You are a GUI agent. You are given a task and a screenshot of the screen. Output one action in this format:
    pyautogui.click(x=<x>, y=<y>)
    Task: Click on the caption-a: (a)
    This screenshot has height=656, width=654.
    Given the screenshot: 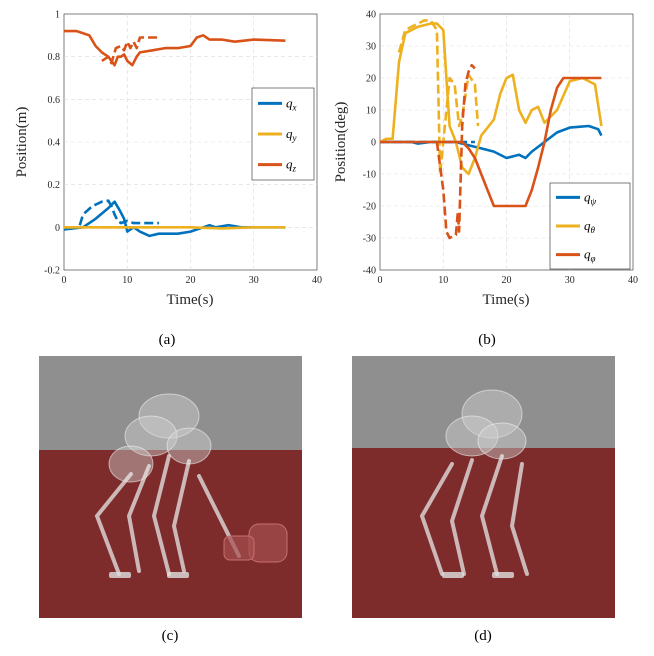 What is the action you would take?
    pyautogui.click(x=167, y=340)
    